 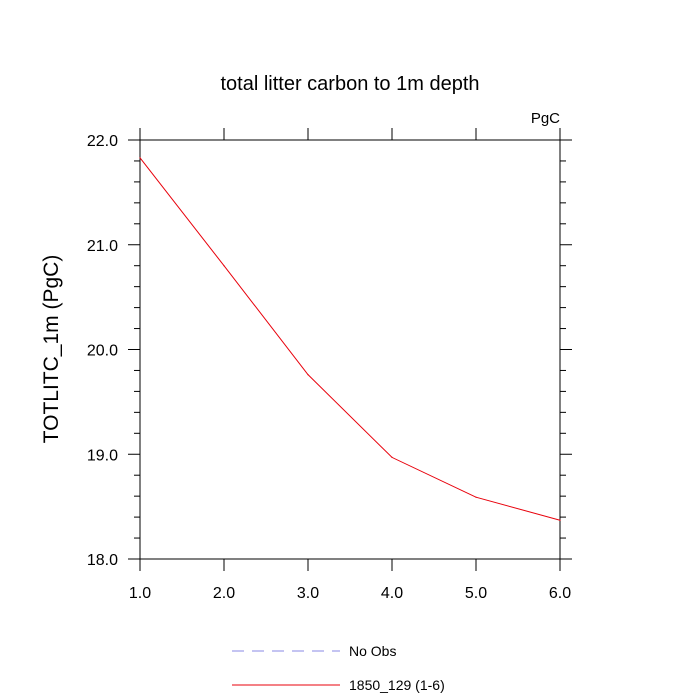 I want to click on x-tick-label: 6.0, so click(x=560, y=593).